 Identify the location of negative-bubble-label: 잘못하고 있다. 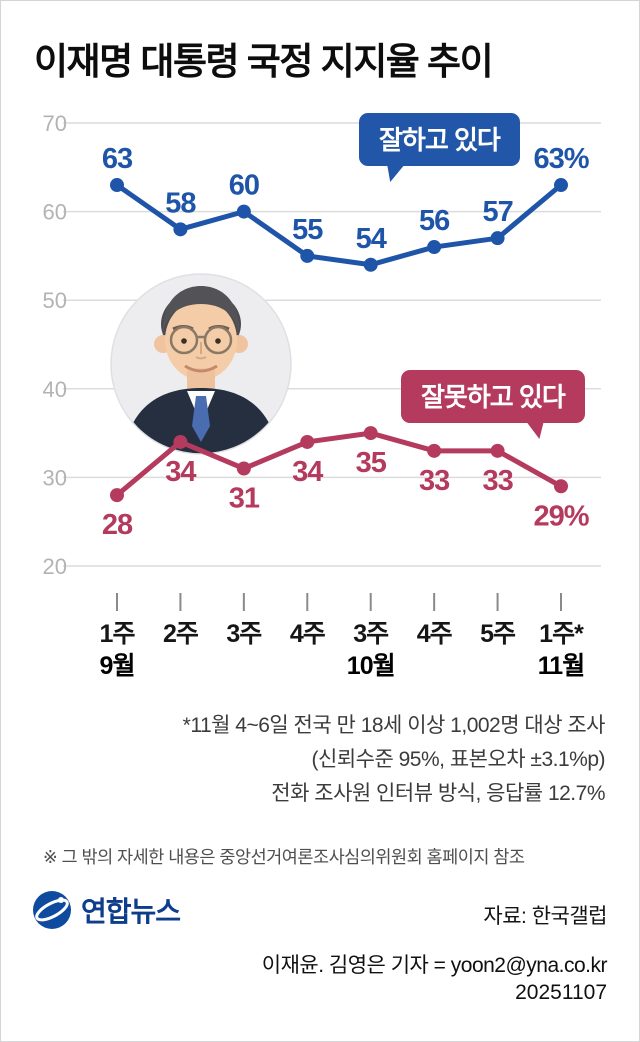
(493, 397).